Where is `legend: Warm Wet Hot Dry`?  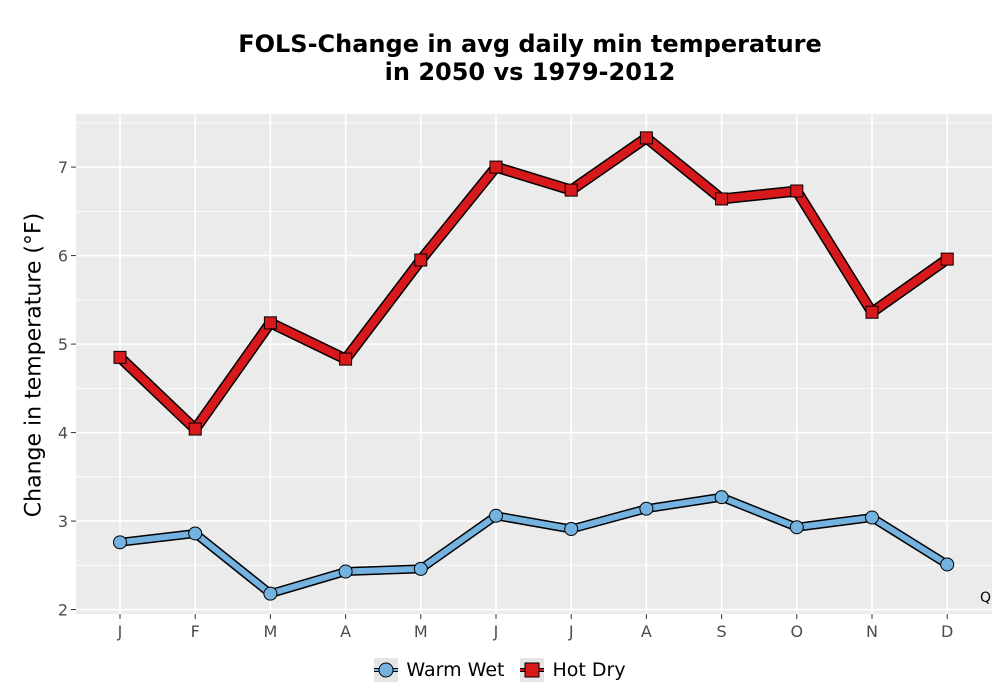
legend: Warm Wet Hot Dry is located at coordinates (500, 670).